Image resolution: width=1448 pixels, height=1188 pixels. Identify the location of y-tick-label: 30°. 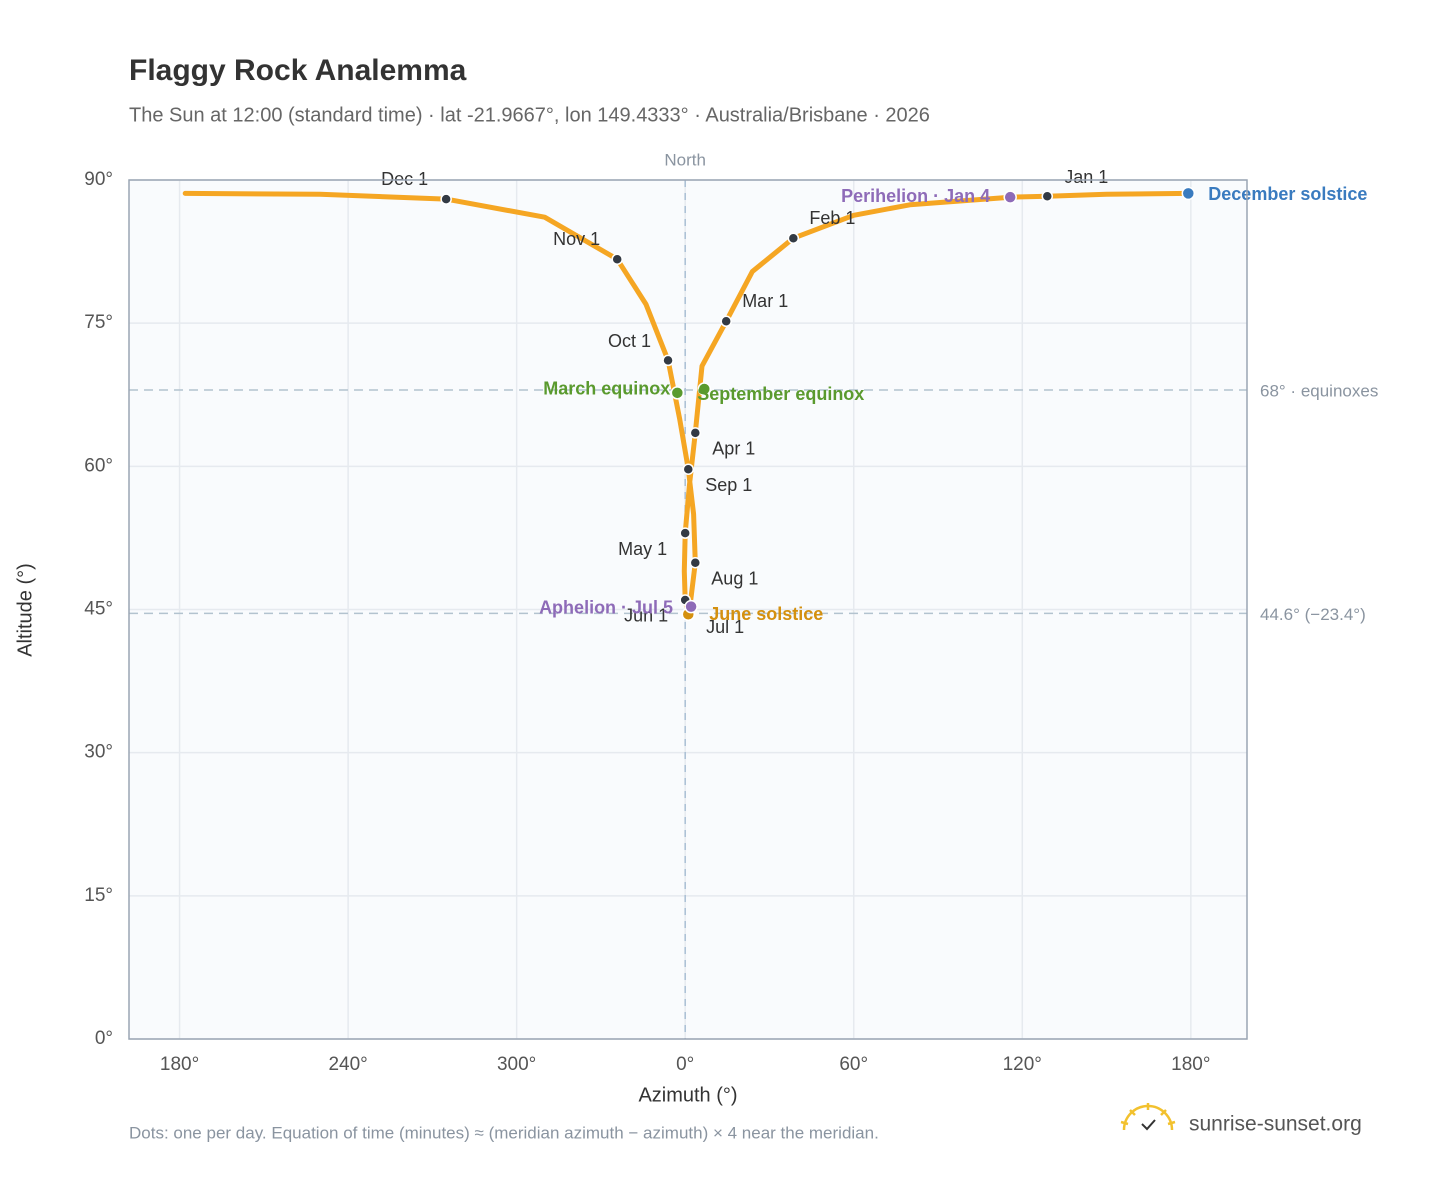
(98, 752).